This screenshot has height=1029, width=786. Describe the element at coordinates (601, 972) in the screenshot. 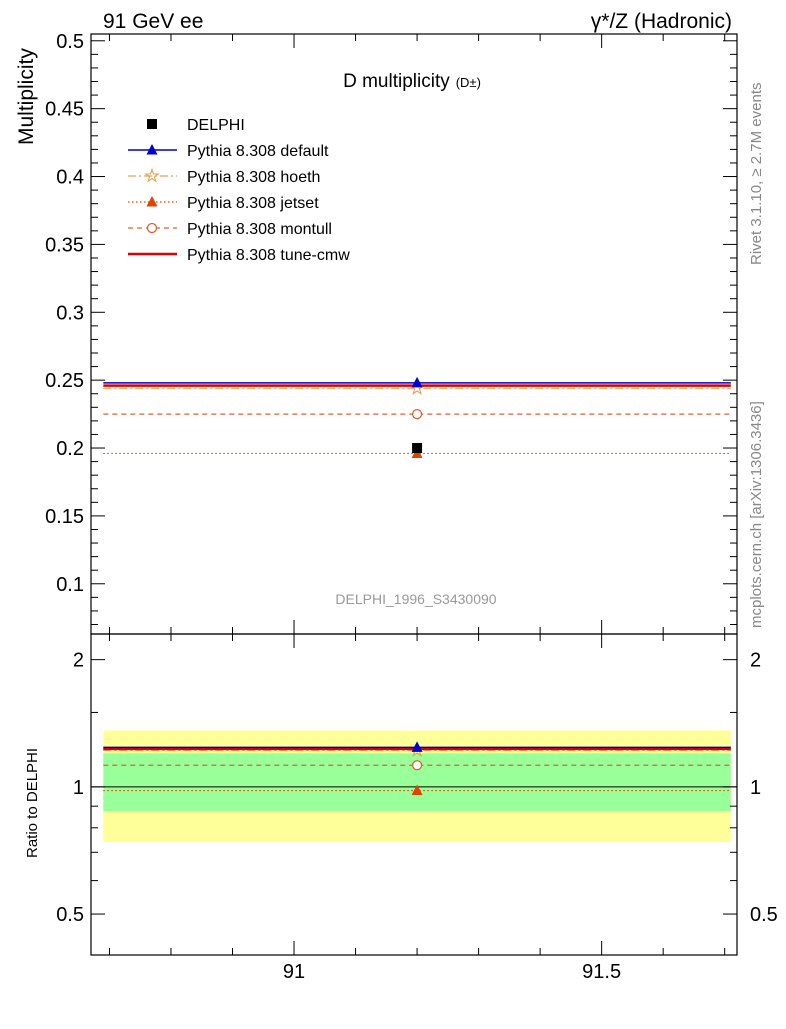

I see `xtick-label: 91.5` at that location.